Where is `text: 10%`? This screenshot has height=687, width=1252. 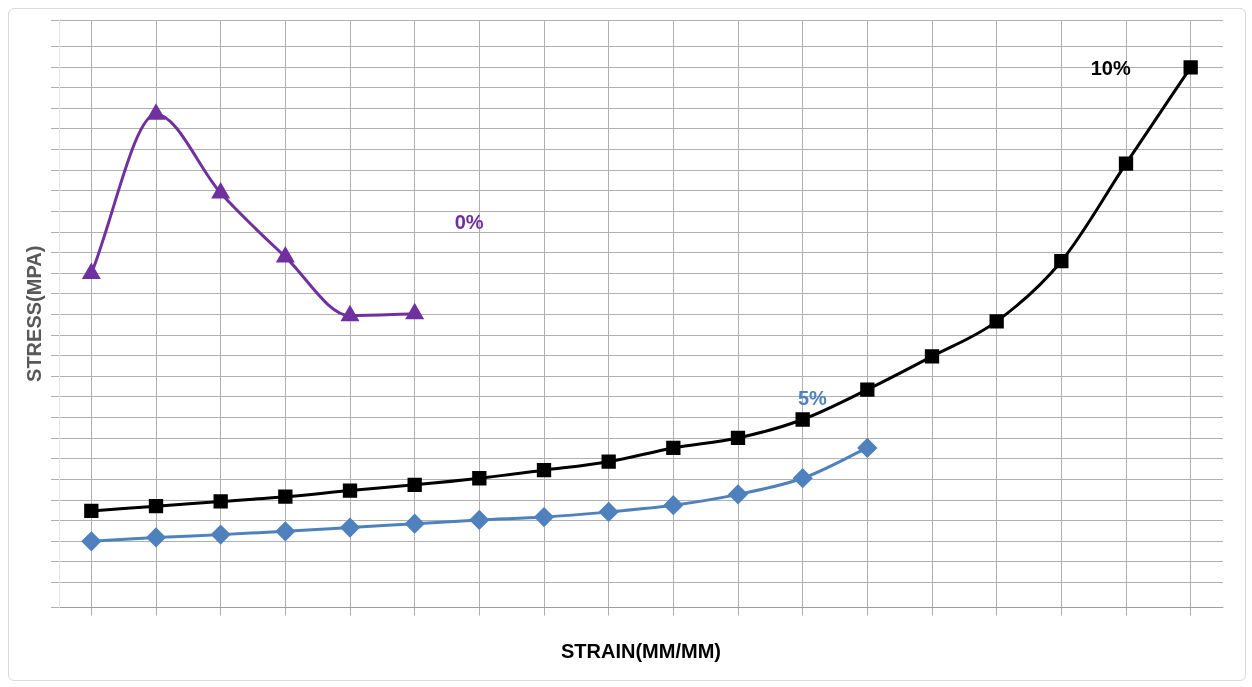 text: 10% is located at coordinates (1110, 67).